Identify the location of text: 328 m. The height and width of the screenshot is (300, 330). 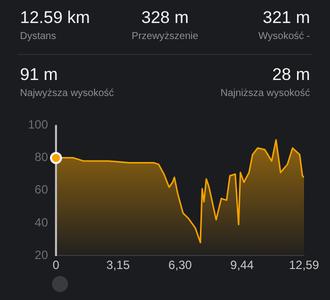
(165, 18).